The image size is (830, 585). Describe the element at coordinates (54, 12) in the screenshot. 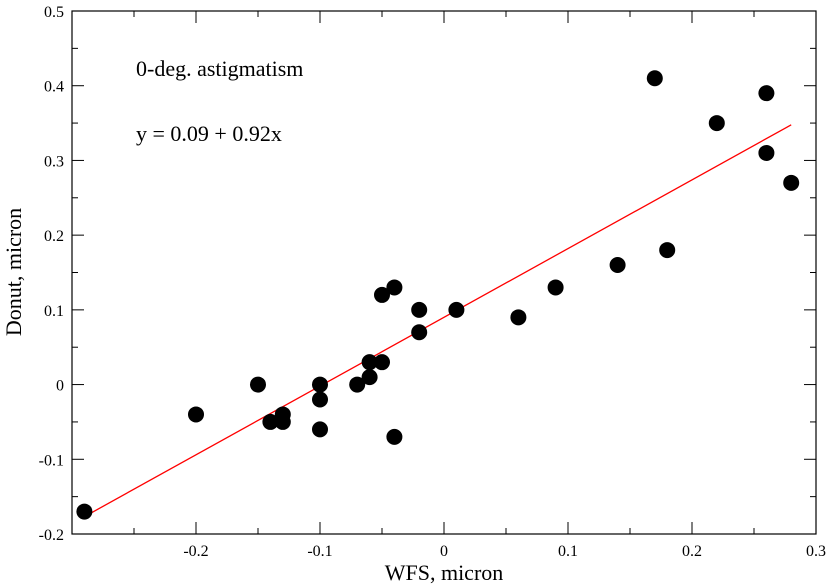

I see `y-tick-label: 0.5` at that location.